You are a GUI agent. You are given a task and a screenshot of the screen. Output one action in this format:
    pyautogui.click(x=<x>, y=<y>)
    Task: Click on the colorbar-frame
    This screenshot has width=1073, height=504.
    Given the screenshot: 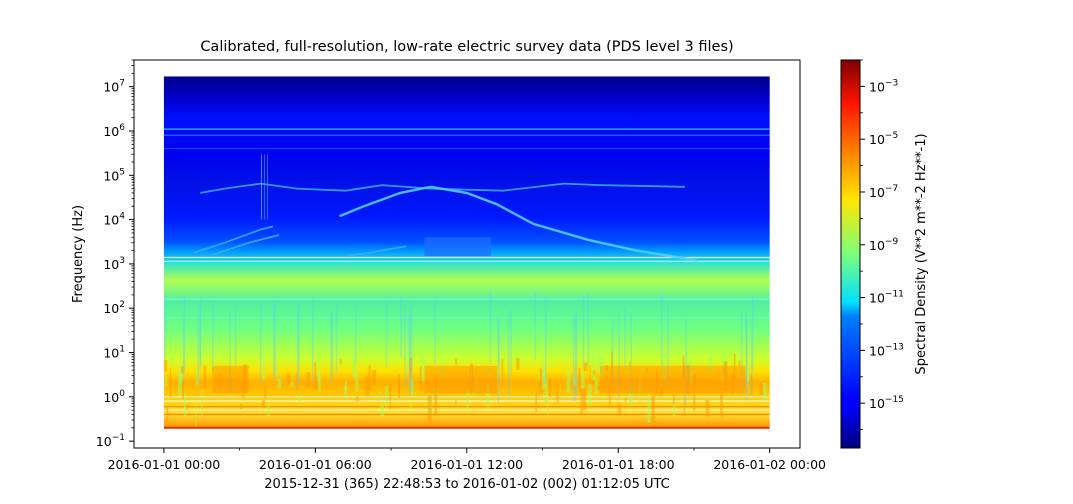 What is the action you would take?
    pyautogui.click(x=850, y=254)
    